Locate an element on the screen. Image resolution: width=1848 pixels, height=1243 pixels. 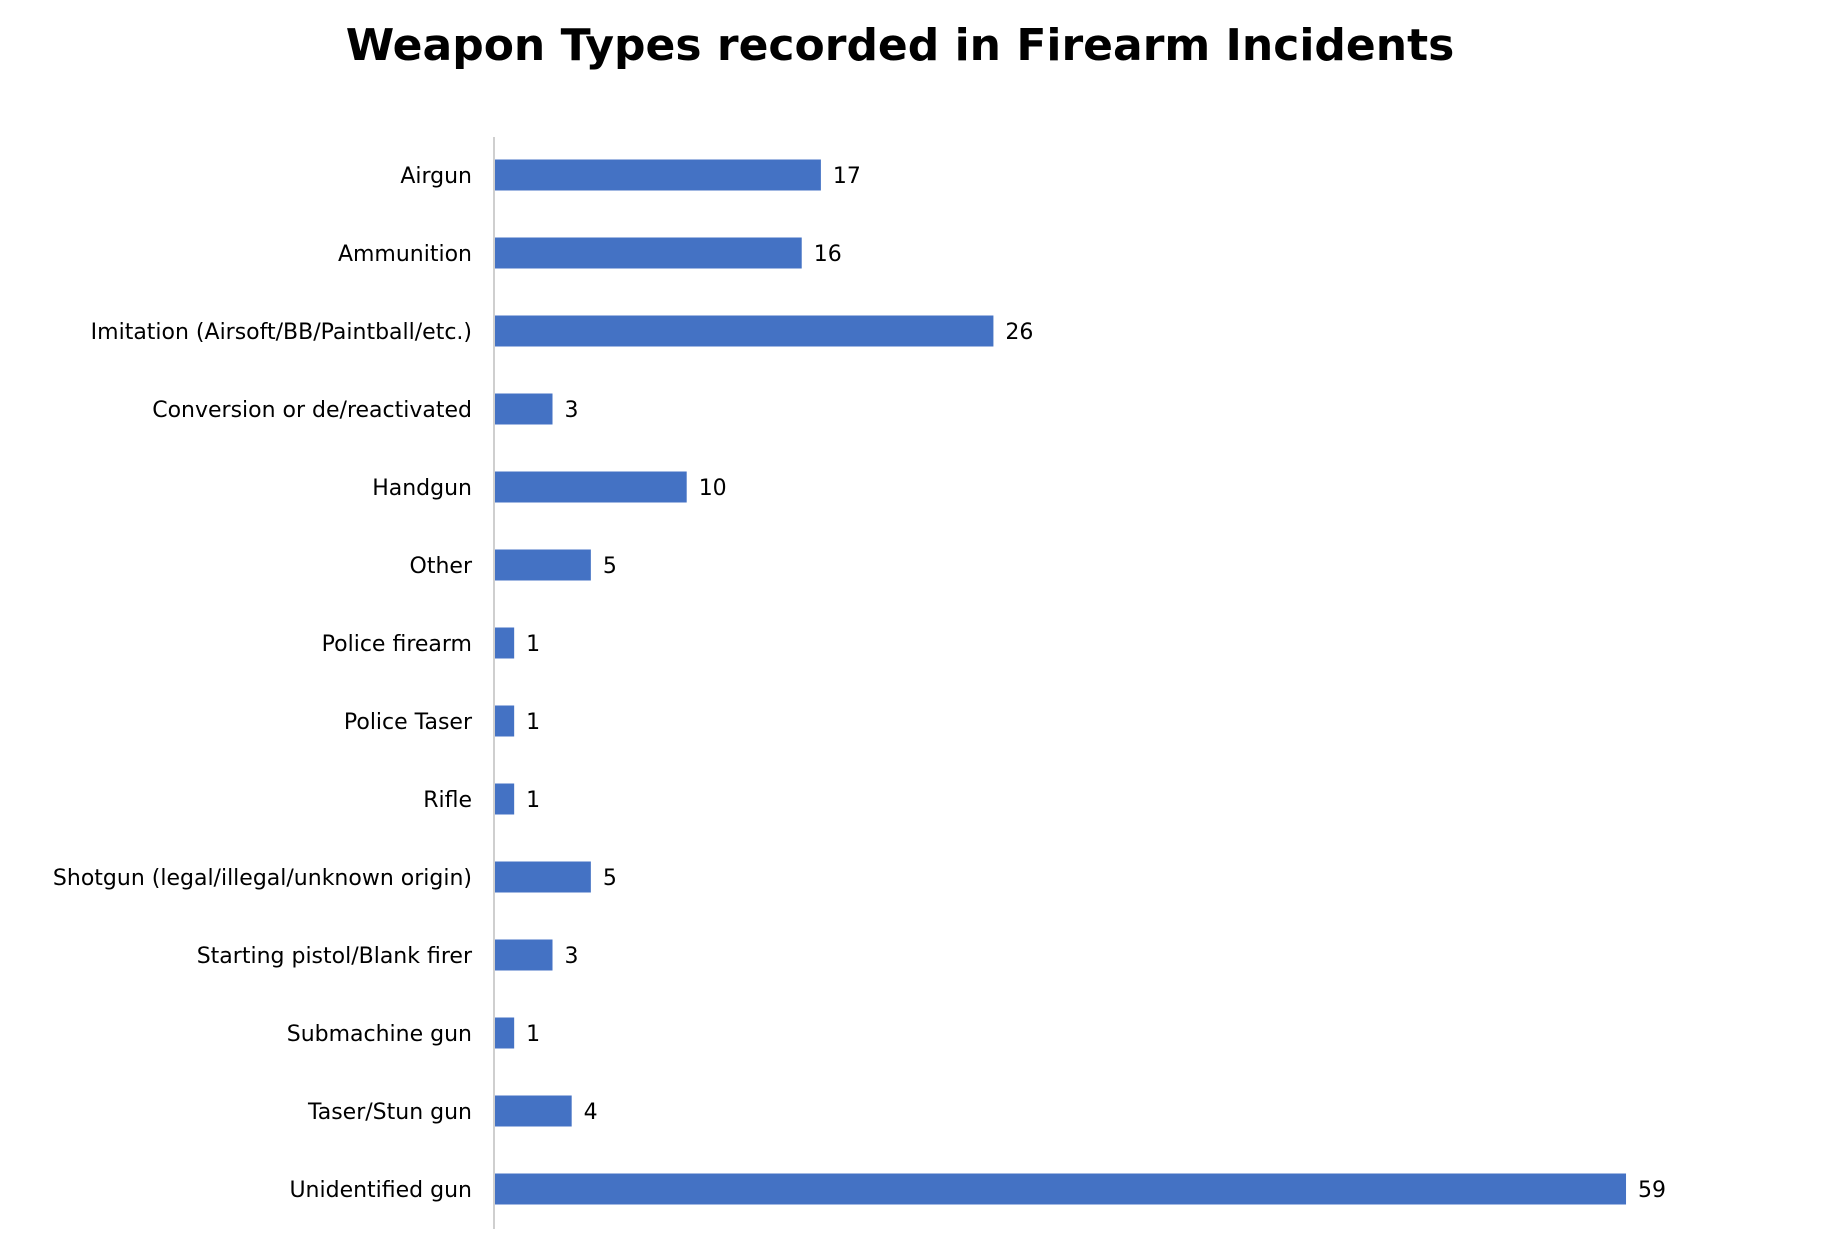
data-label: 4 is located at coordinates (591, 1112).